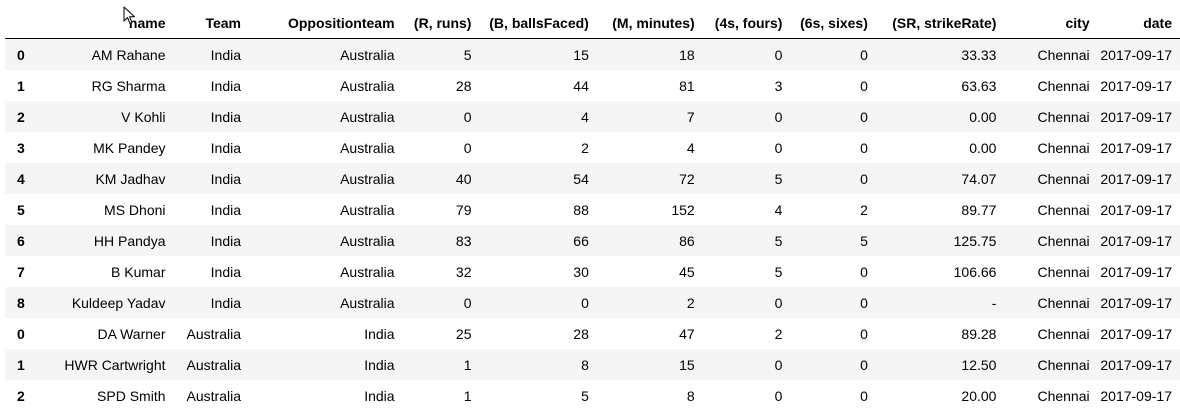 The width and height of the screenshot is (1180, 412). Describe the element at coordinates (581, 85) in the screenshot. I see `table-cell: 44` at that location.